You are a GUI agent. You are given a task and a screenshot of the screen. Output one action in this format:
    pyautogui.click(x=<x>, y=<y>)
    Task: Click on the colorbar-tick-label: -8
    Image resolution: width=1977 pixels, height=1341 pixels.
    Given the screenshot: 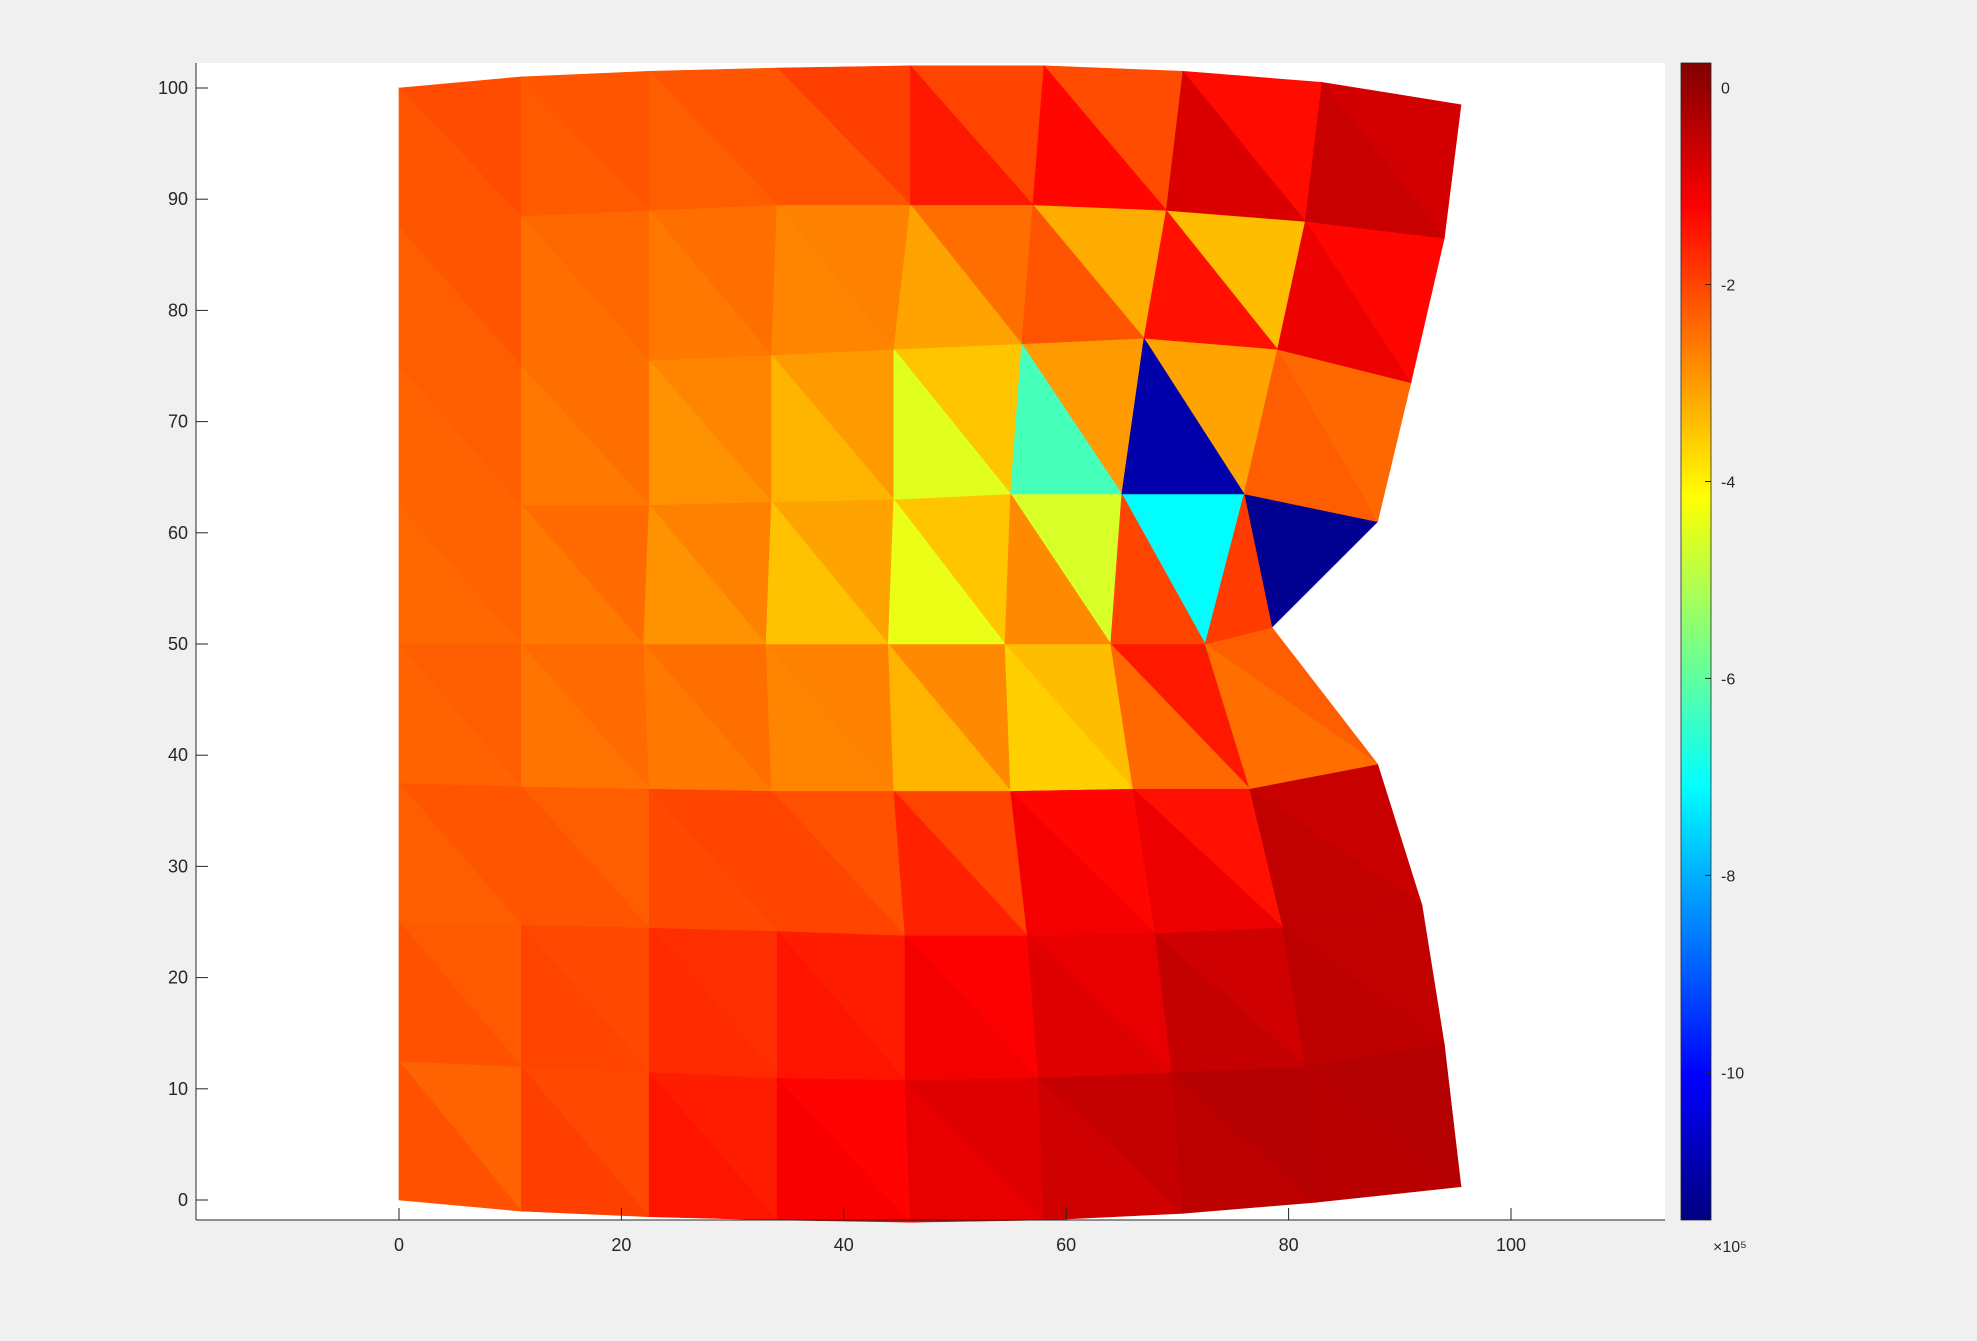 What is the action you would take?
    pyautogui.click(x=1728, y=876)
    